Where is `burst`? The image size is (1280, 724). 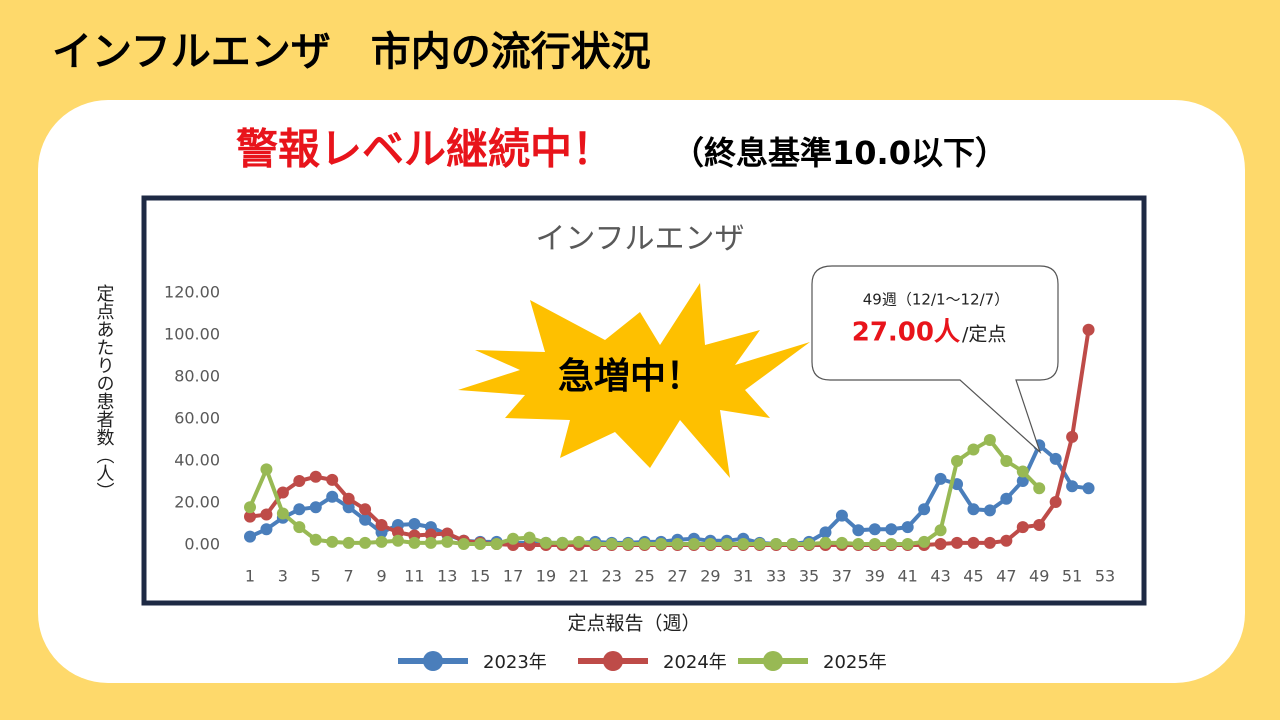
burst is located at coordinates (634, 380).